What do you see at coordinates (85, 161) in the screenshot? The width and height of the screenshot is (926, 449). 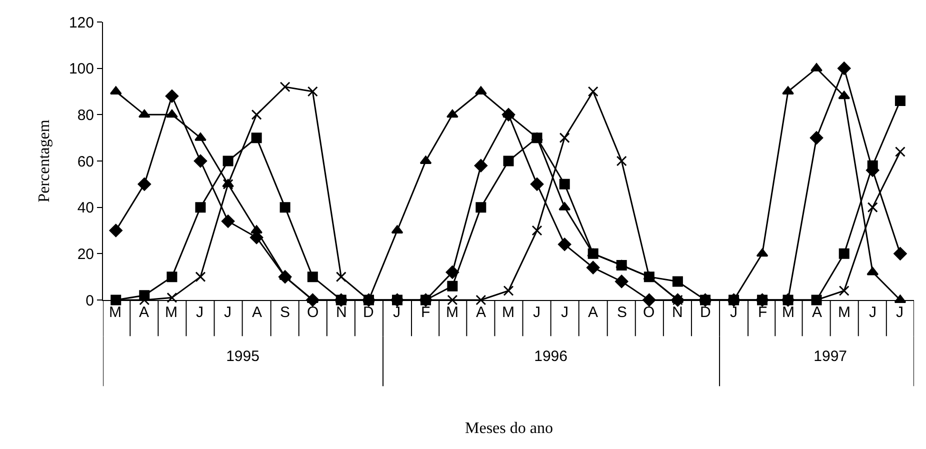 I see `y-tick-label: 60` at bounding box center [85, 161].